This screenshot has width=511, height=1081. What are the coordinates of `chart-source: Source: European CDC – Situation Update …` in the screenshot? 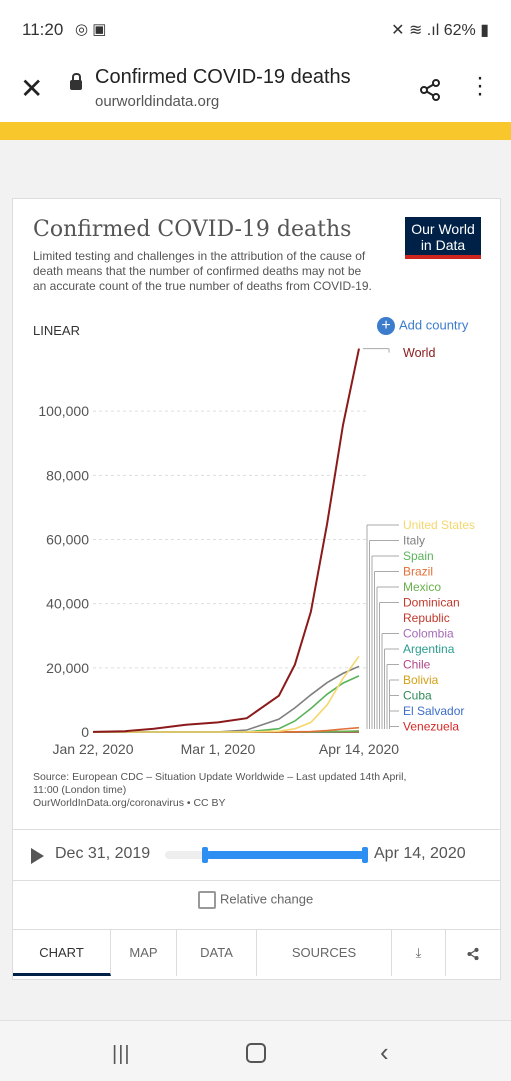 It's located at (258, 790).